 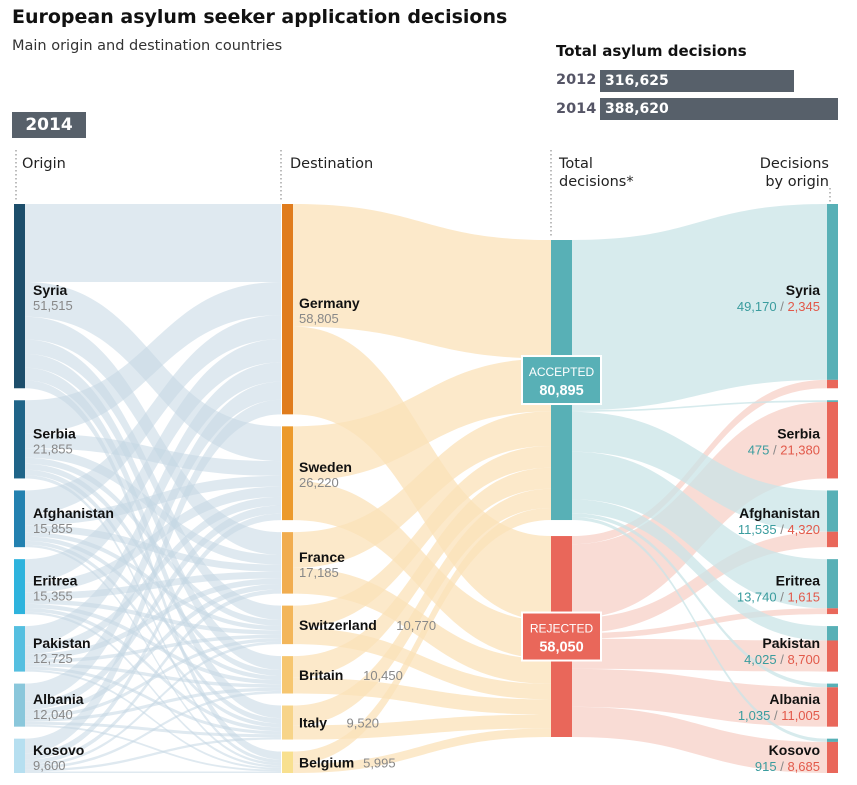 I want to click on flow-belgium-to-accepted, so click(x=422, y=636).